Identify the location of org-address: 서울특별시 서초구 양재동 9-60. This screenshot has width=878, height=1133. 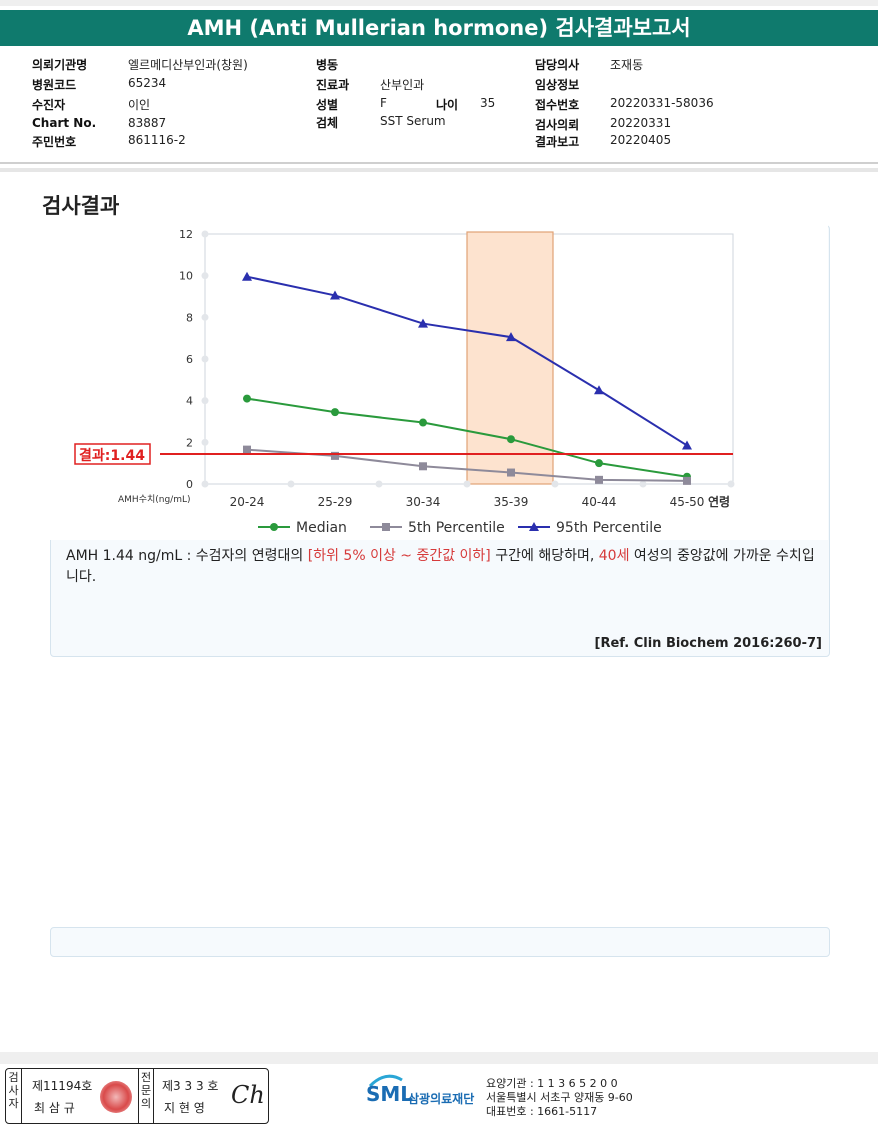
(559, 1097).